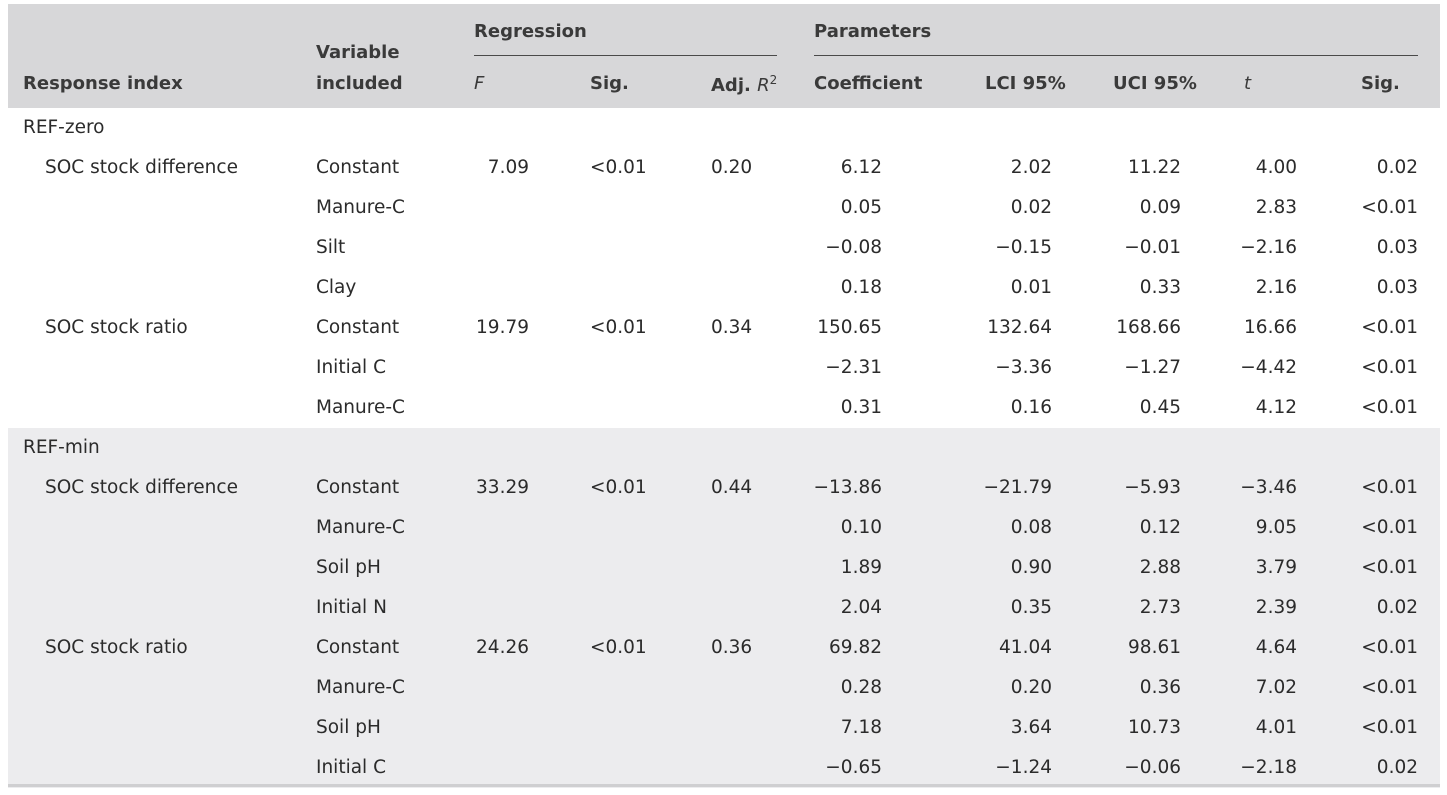 The width and height of the screenshot is (1447, 795). What do you see at coordinates (1148, 327) in the screenshot?
I see `uci-cell: 168.66` at bounding box center [1148, 327].